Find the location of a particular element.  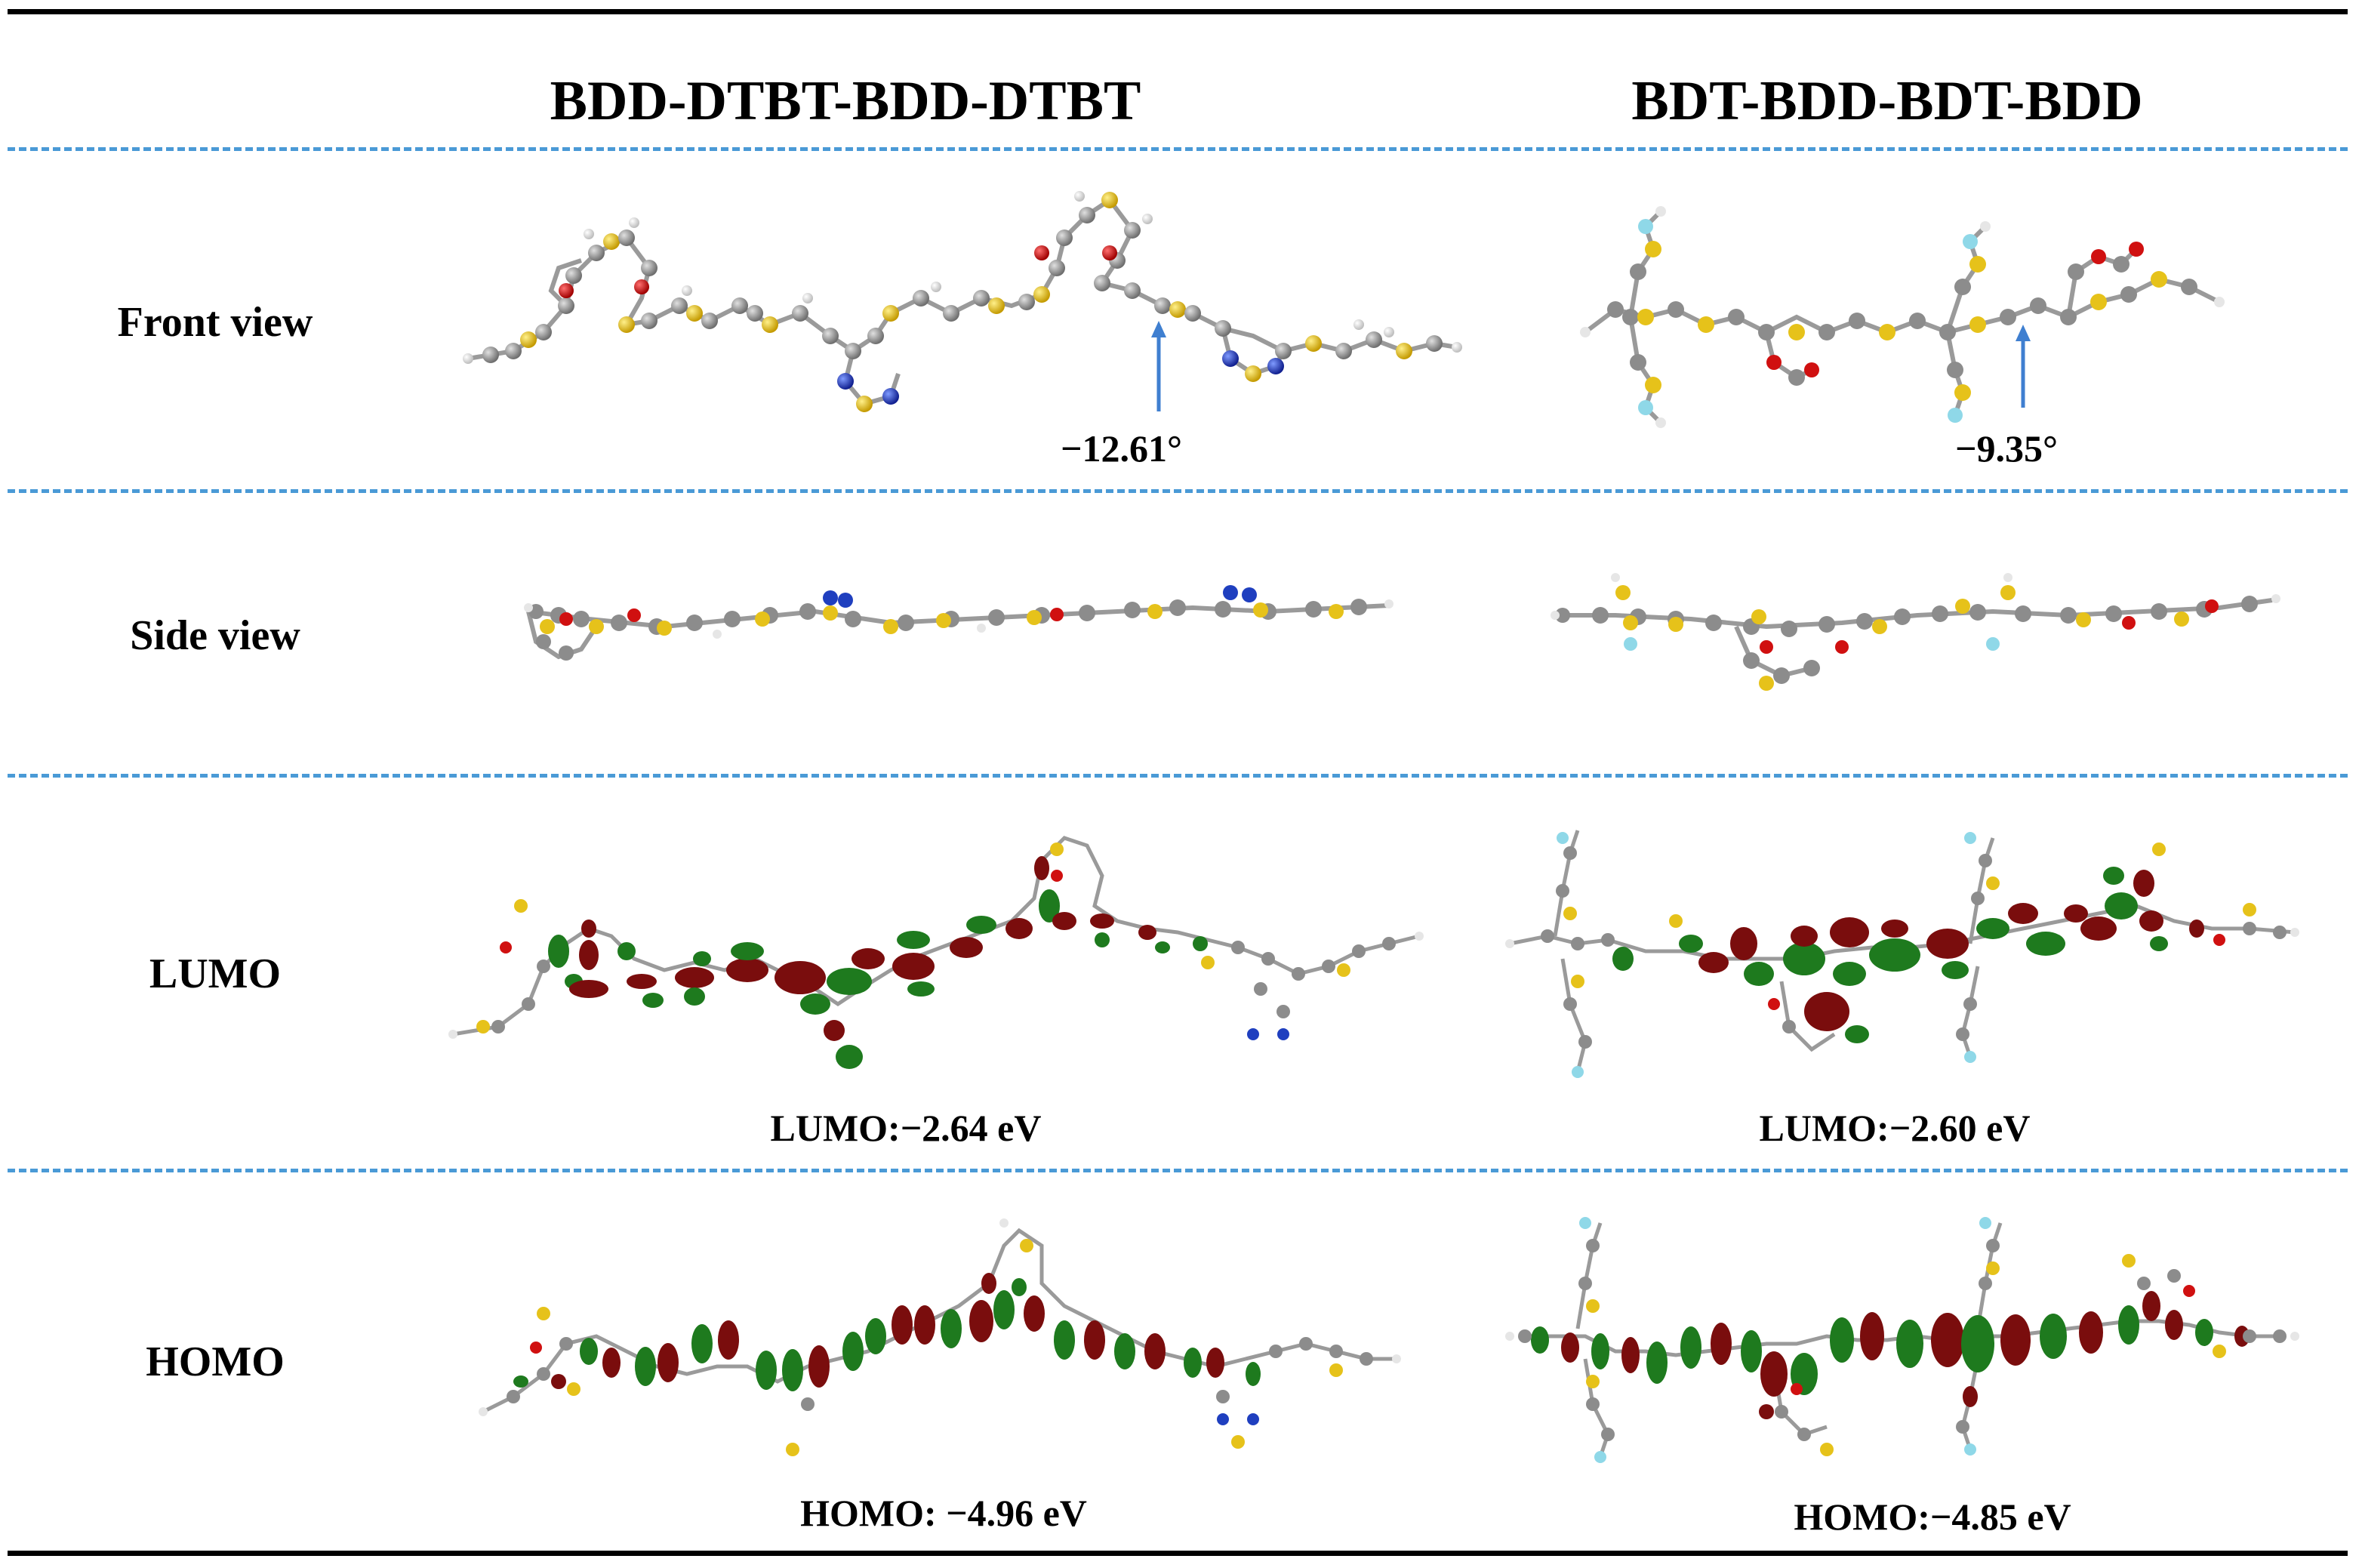

row-label-homo: HOMO is located at coordinates (215, 1361).